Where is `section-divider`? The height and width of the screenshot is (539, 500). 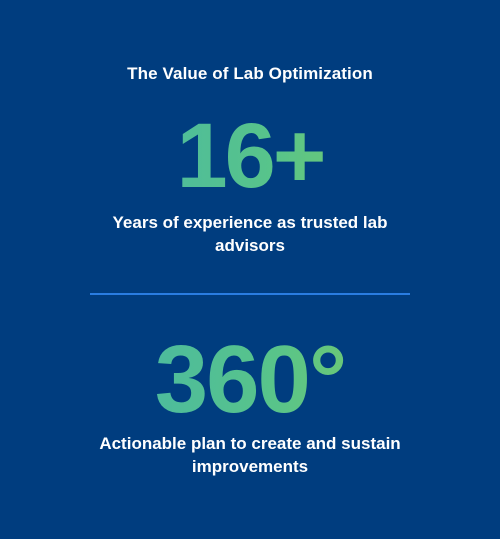 section-divider is located at coordinates (250, 294).